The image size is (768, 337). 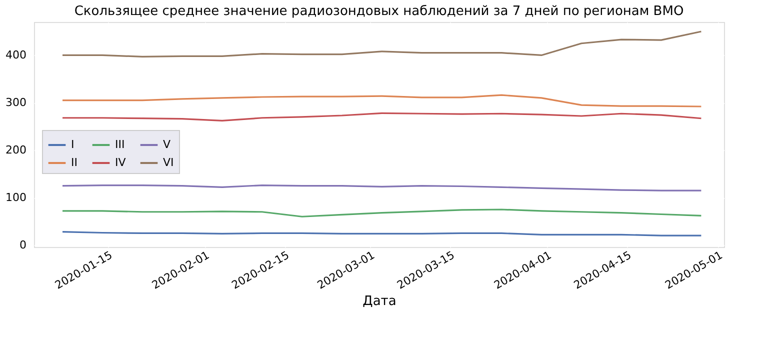 What do you see at coordinates (16, 150) in the screenshot?
I see `y-tick-label: 200` at bounding box center [16, 150].